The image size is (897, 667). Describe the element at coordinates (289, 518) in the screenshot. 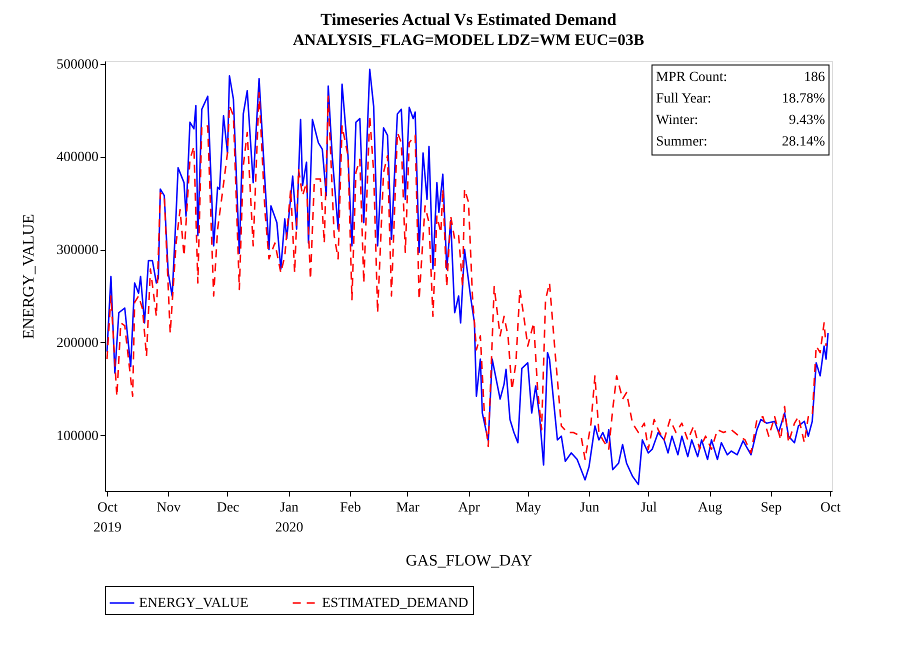

I see `x-tick-label: Jan 2020` at that location.